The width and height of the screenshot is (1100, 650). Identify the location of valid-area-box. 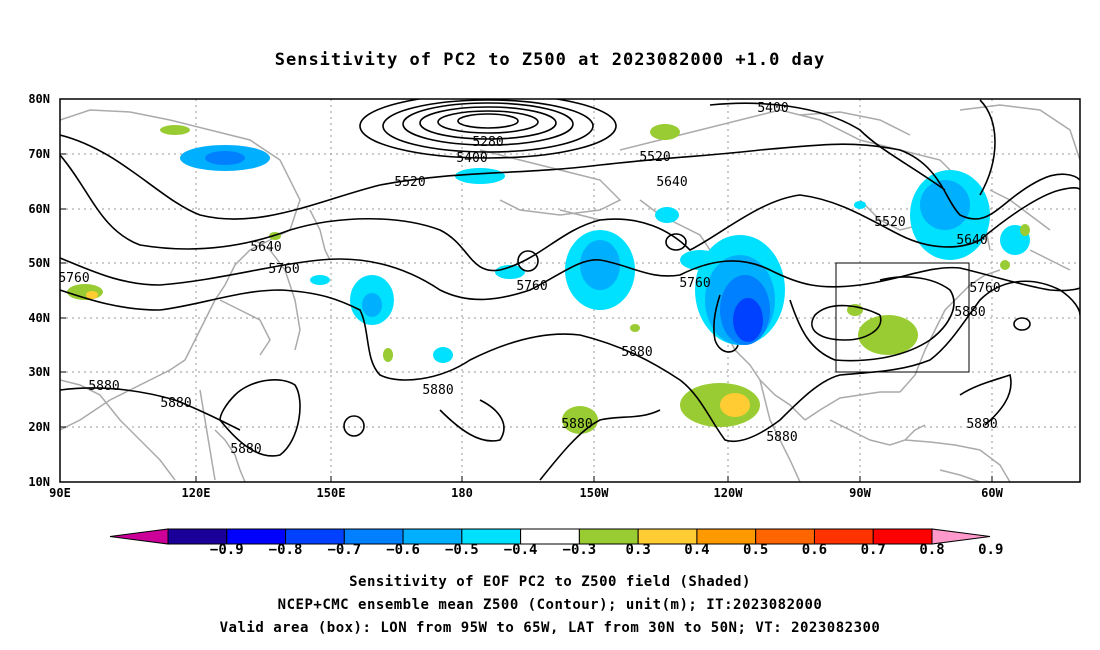
(902, 317).